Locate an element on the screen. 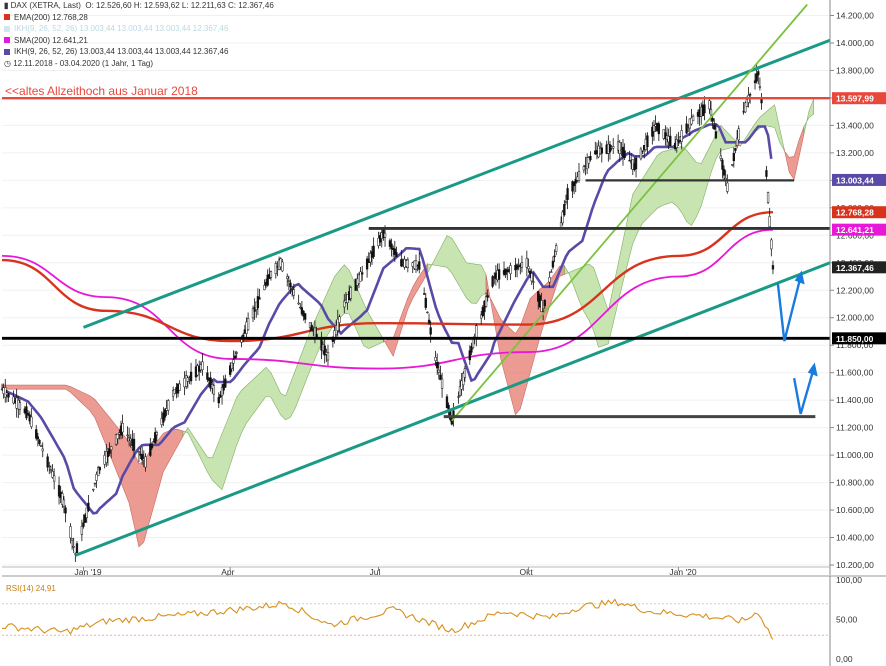 This screenshot has height=666, width=886. price-tick-label-16: 11.000,00 is located at coordinates (854, 455).